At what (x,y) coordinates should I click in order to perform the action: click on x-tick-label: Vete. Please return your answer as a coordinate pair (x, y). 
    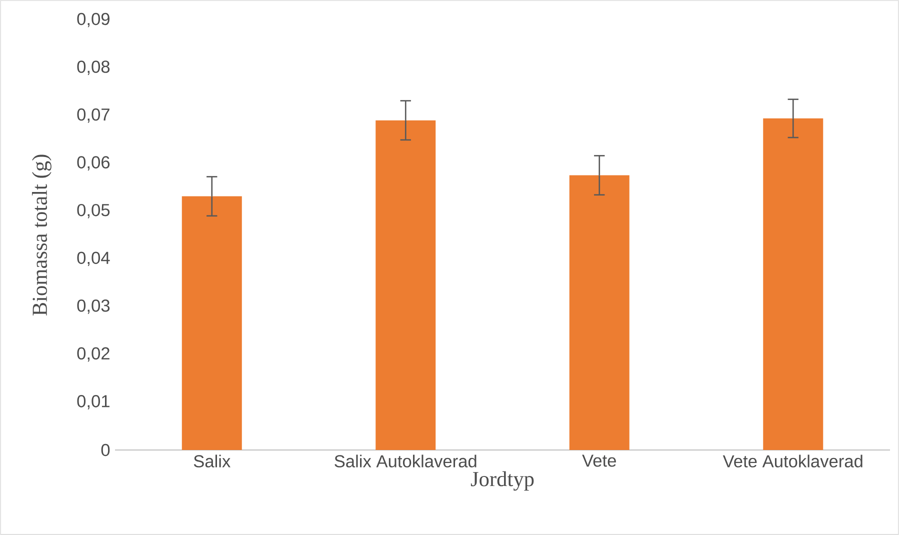
    Looking at the image, I should click on (599, 460).